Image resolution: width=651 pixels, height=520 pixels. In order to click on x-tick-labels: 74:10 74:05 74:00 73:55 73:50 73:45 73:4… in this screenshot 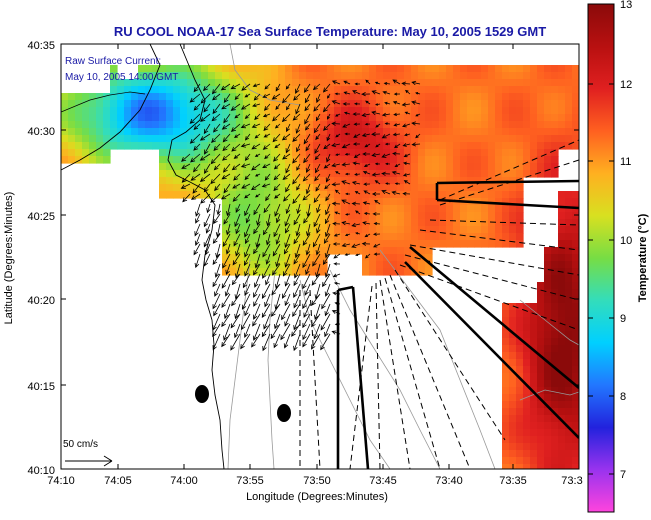, I will do `click(314, 481)`.